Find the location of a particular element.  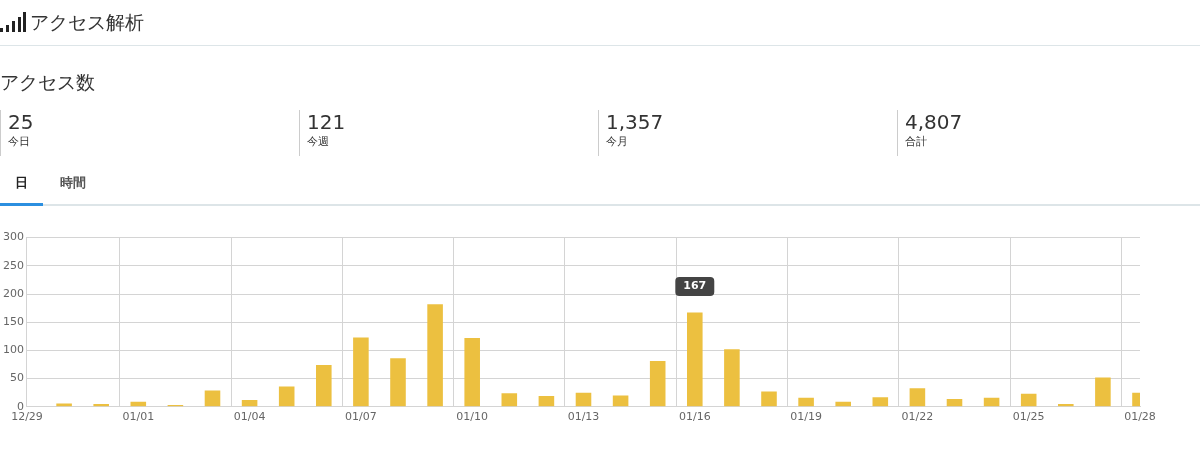

y-tick-label: 150 is located at coordinates (13, 322).